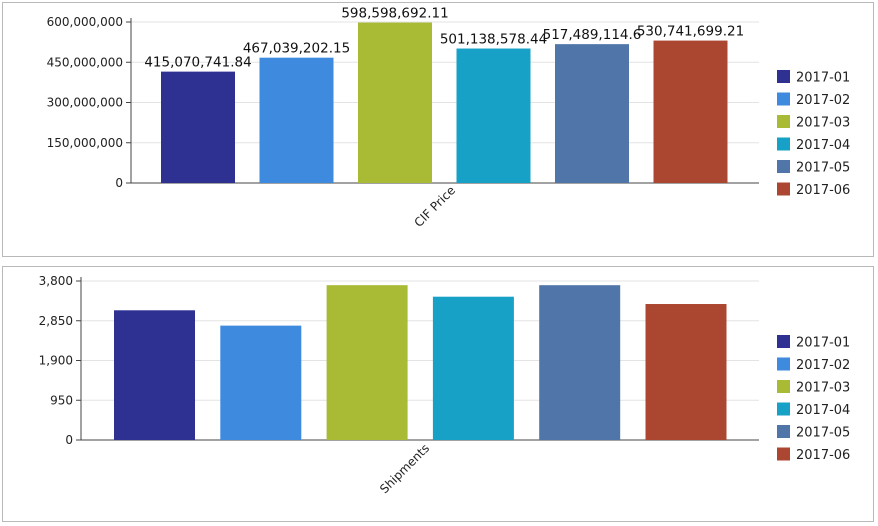 This screenshot has height=526, width=878. I want to click on y-tick-label: 3,800, so click(56, 281).